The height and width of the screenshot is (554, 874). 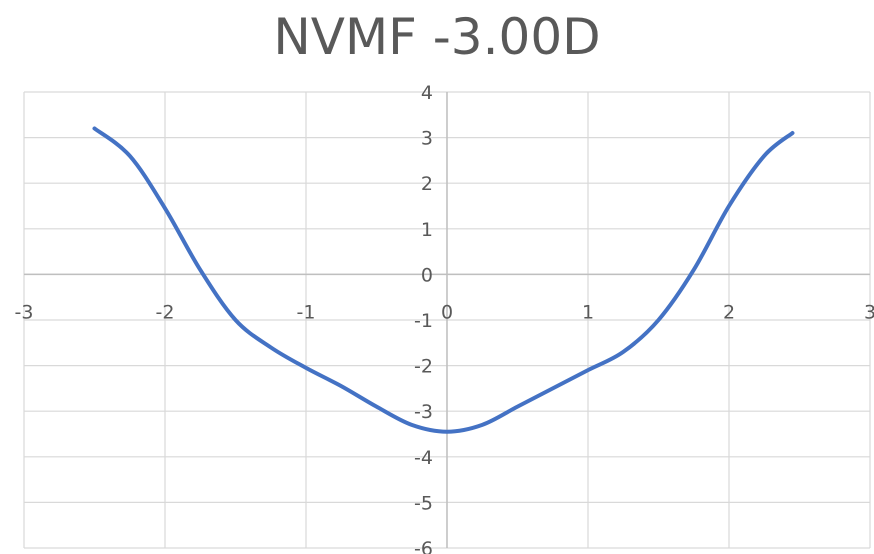 I want to click on y-tick-label: 2, so click(x=427, y=184).